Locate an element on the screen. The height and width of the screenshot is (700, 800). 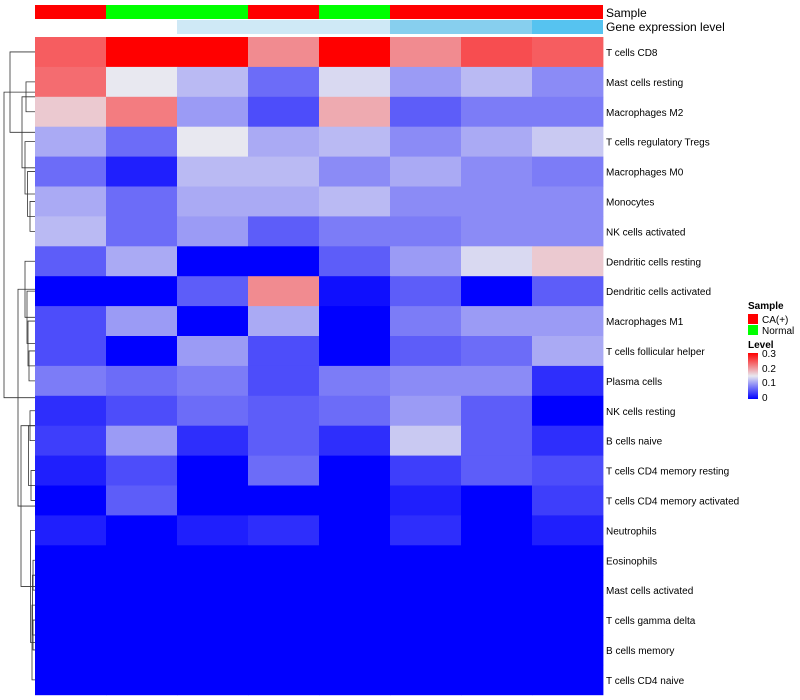
row-label: Macrophages M2 is located at coordinates (645, 113).